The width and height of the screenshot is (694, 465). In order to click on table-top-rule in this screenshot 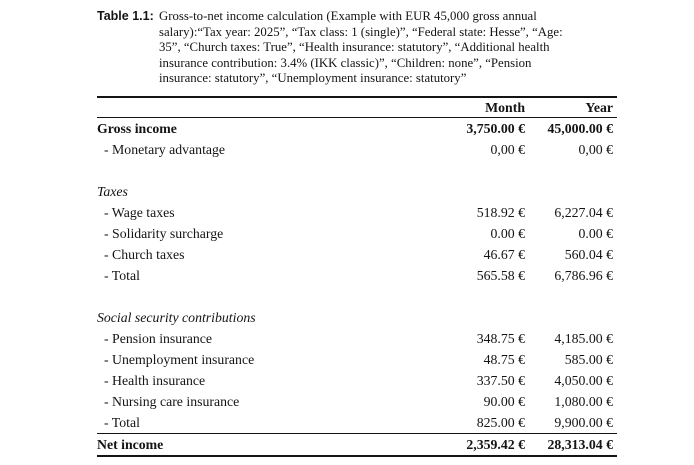, I will do `click(357, 97)`.